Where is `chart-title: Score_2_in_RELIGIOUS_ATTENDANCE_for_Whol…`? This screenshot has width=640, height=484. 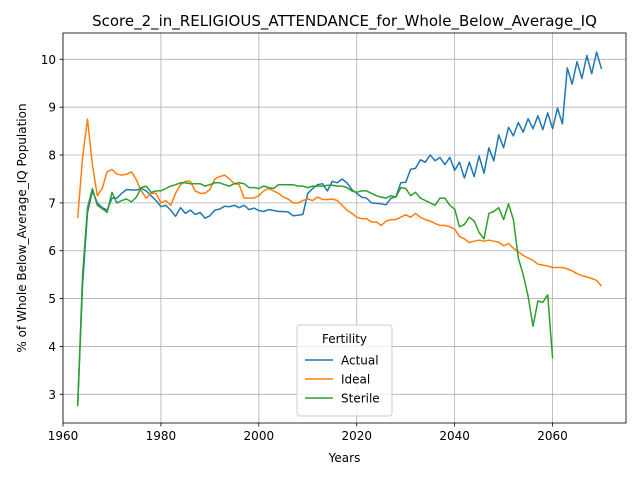
chart-title: Score_2_in_RELIGIOUS_ATTENDANCE_for_Whol… is located at coordinates (344, 21).